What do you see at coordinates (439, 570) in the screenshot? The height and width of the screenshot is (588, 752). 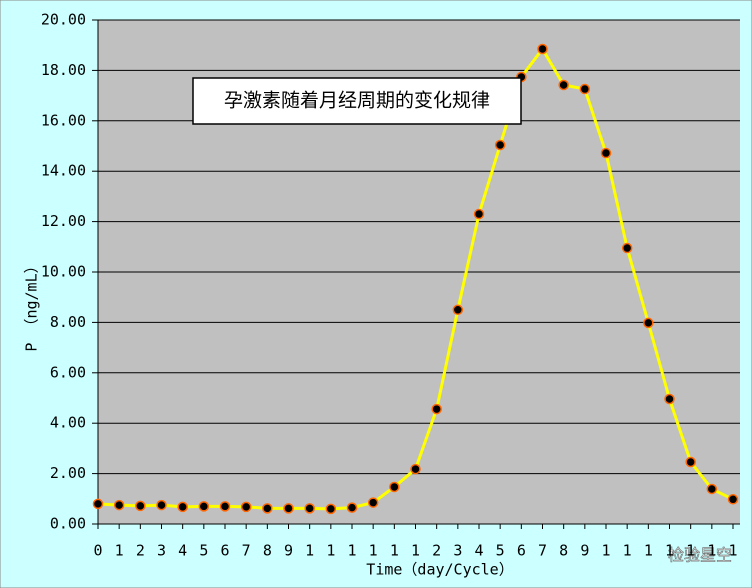 I see `x-axis-label: Time（day/Cycle）` at bounding box center [439, 570].